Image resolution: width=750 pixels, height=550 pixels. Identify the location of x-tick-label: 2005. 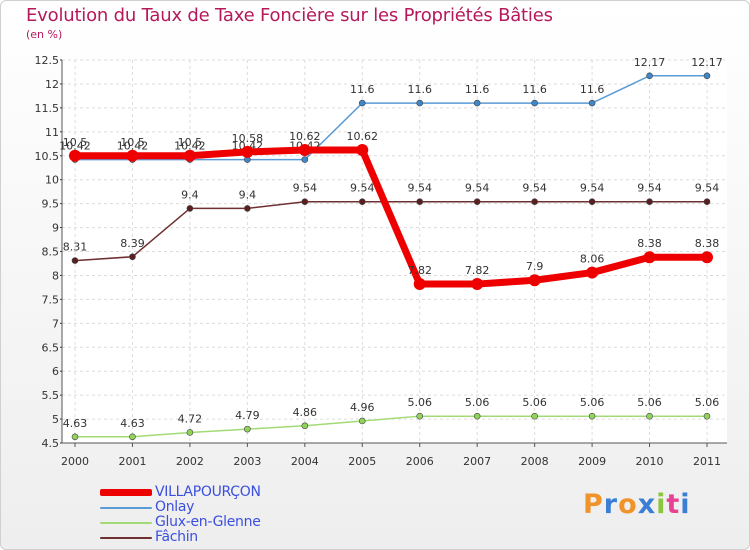
(362, 461).